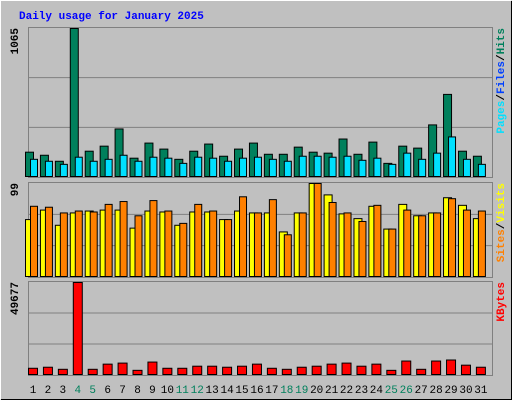 This screenshot has height=405, width=512. Describe the element at coordinates (63, 391) in the screenshot. I see `x-tick-label: 3` at that location.